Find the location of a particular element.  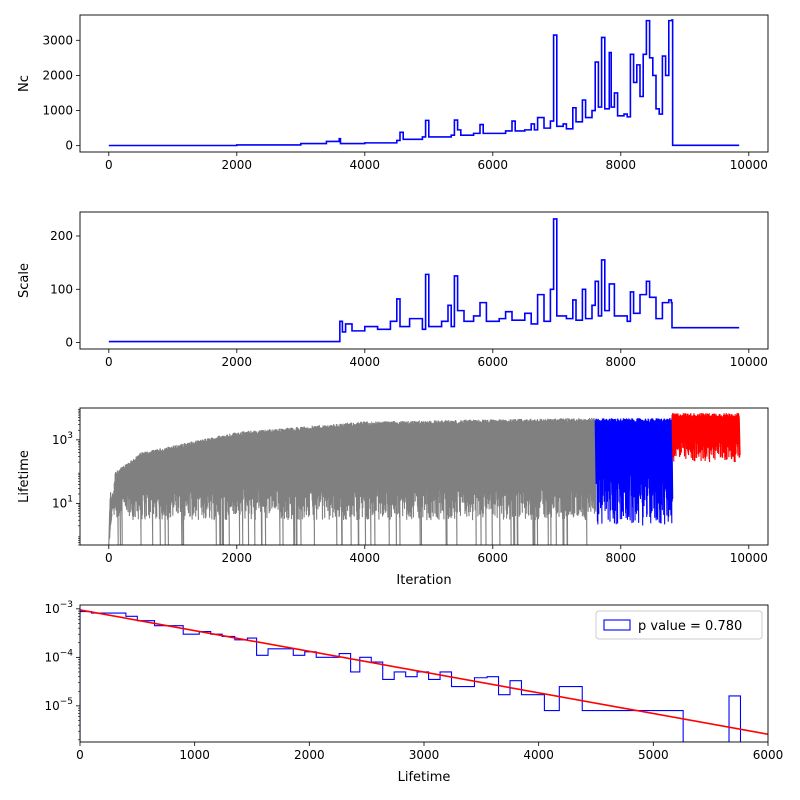

legend-box is located at coordinates (679, 625).